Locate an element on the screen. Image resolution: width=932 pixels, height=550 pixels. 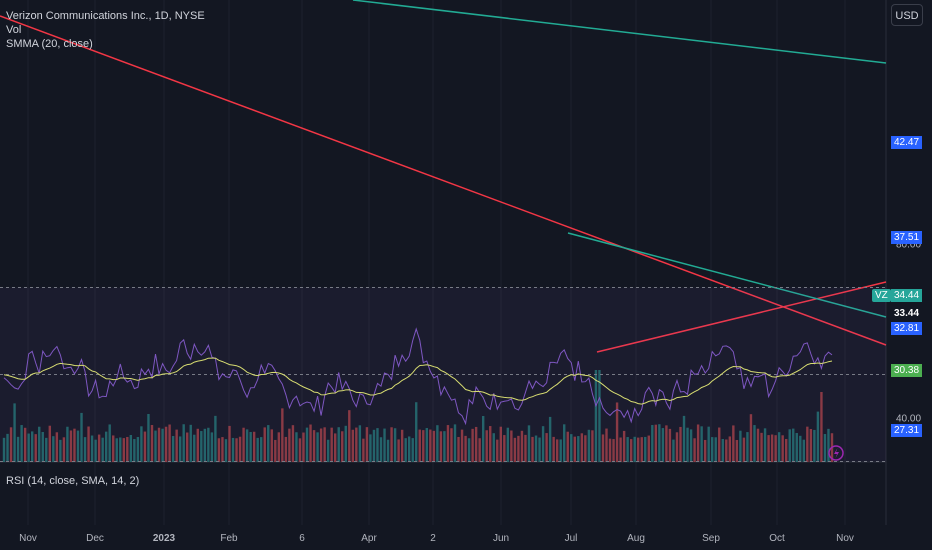
price-tick-label: 26.00 is located at coordinates (908, 0).